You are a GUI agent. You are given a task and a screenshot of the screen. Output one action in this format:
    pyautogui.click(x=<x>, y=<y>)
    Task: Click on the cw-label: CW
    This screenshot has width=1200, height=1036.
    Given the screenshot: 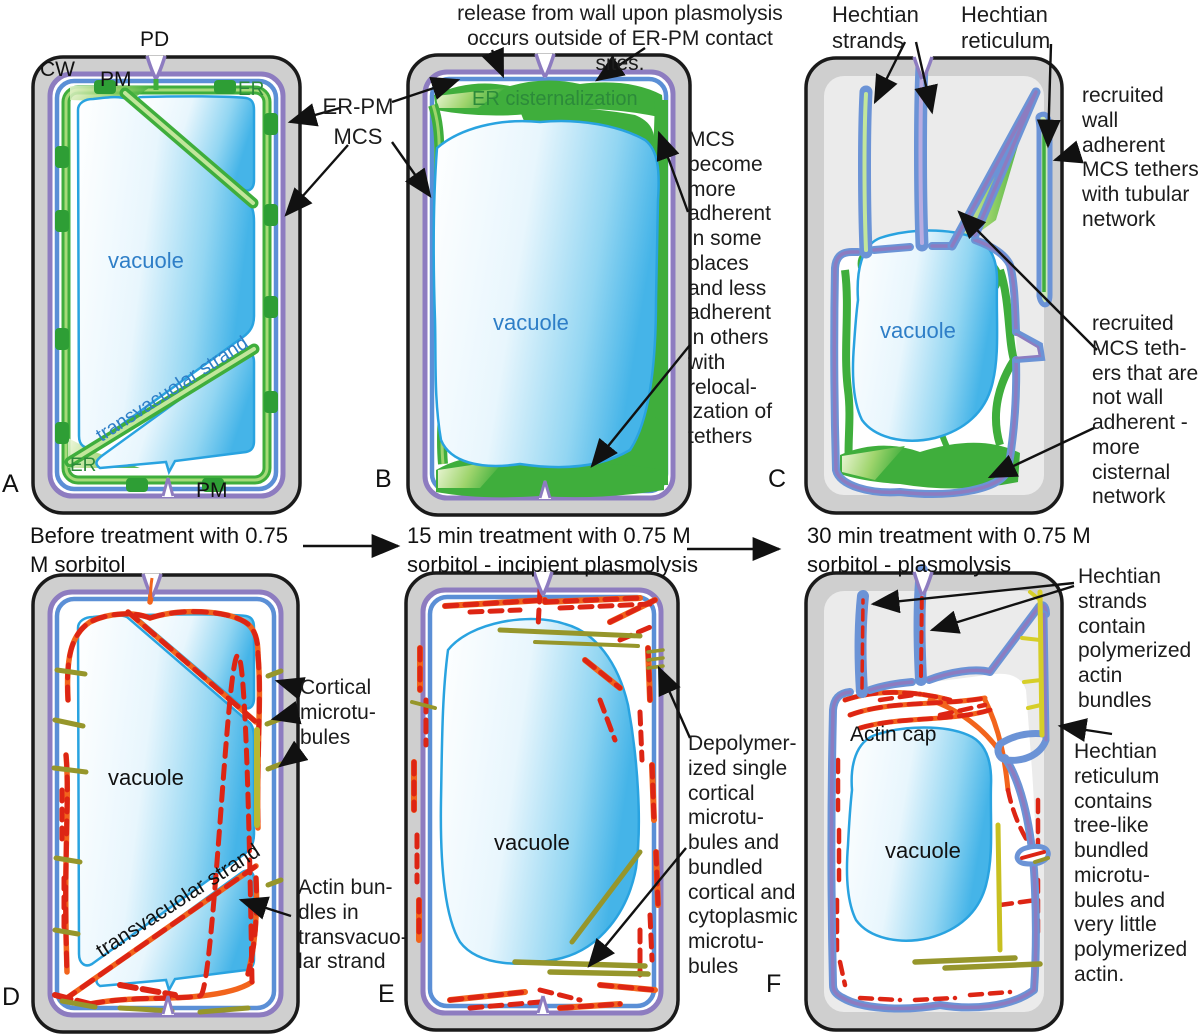 What is the action you would take?
    pyautogui.click(x=57, y=69)
    